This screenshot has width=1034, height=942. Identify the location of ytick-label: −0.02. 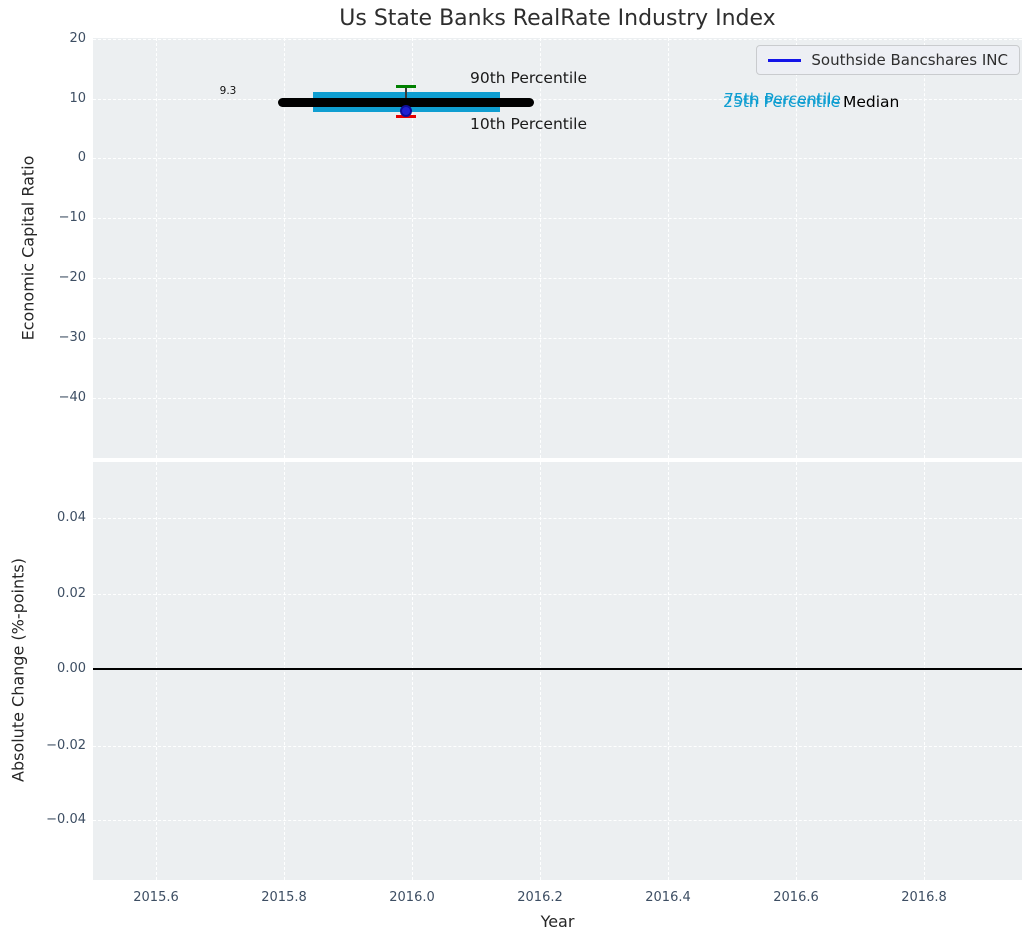
(66, 745).